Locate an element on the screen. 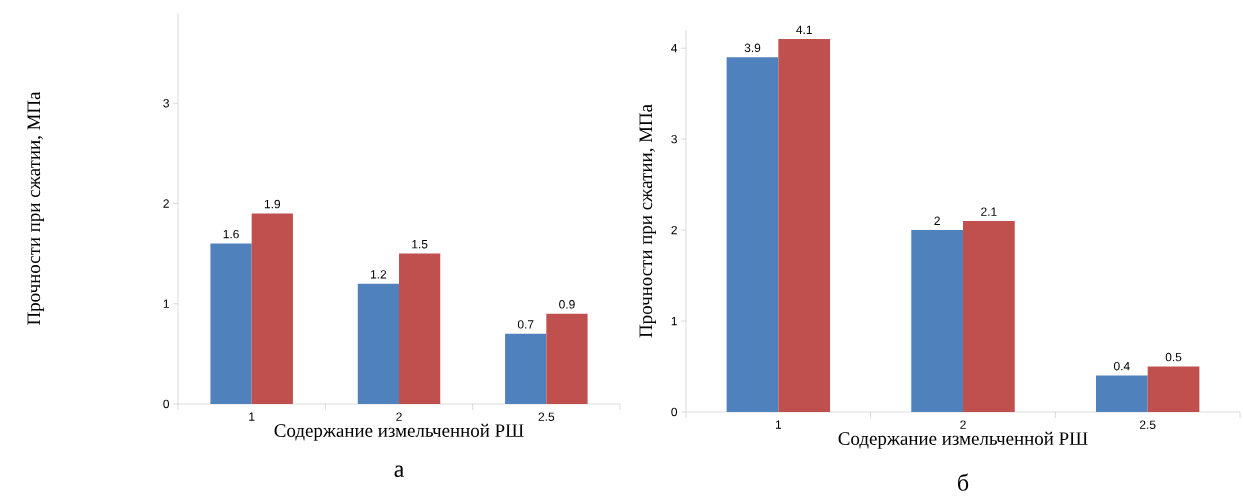  data-label: 3.9 is located at coordinates (752, 48).